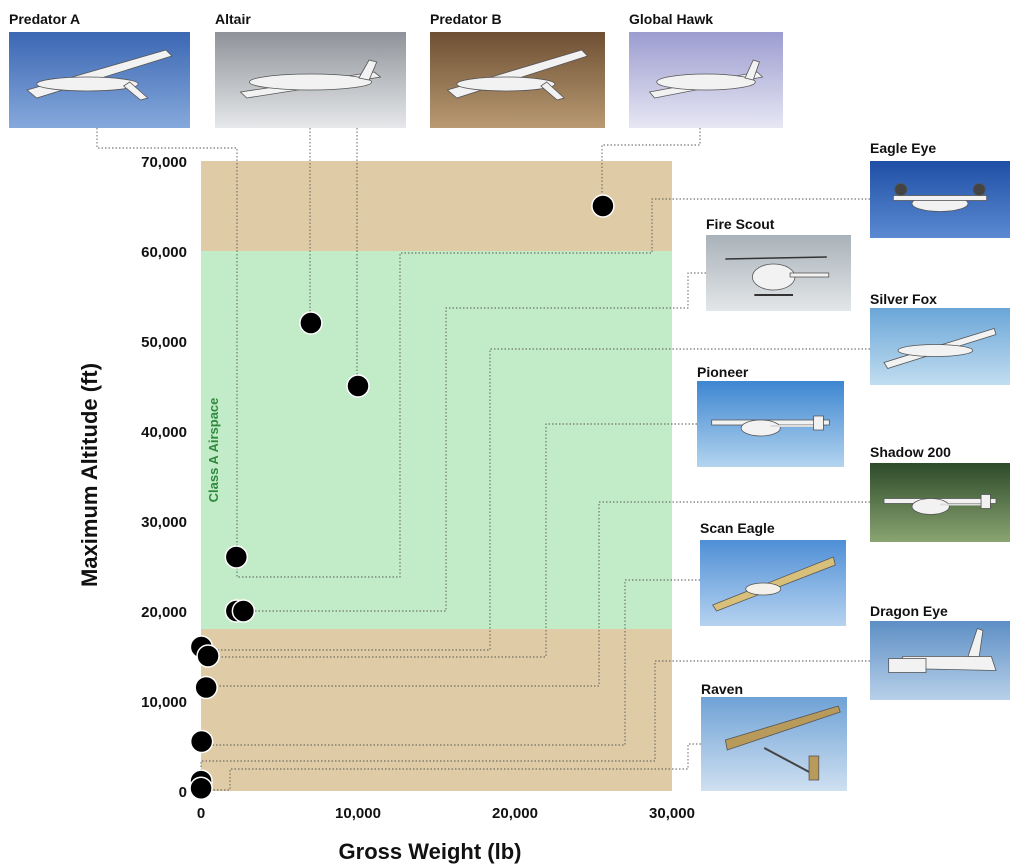 The height and width of the screenshot is (865, 1010). What do you see at coordinates (208, 656) in the screenshot?
I see `data-point-pioneer` at bounding box center [208, 656].